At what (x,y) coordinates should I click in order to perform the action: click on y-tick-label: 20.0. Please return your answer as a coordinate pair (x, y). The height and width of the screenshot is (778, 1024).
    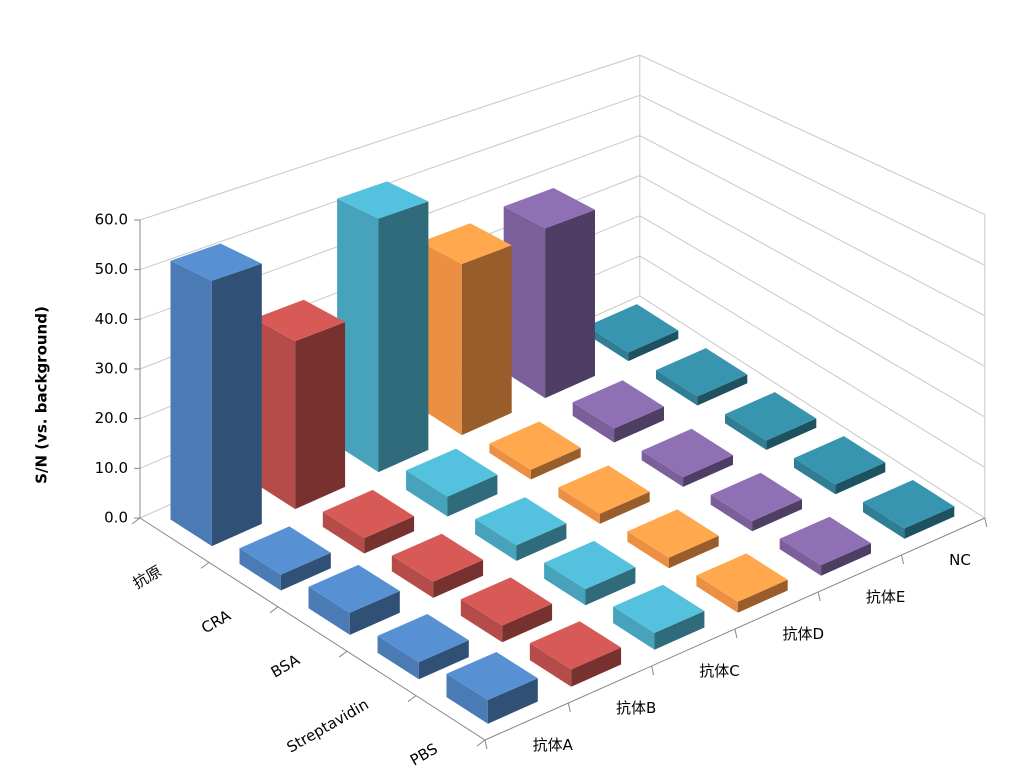
    Looking at the image, I should click on (111, 418).